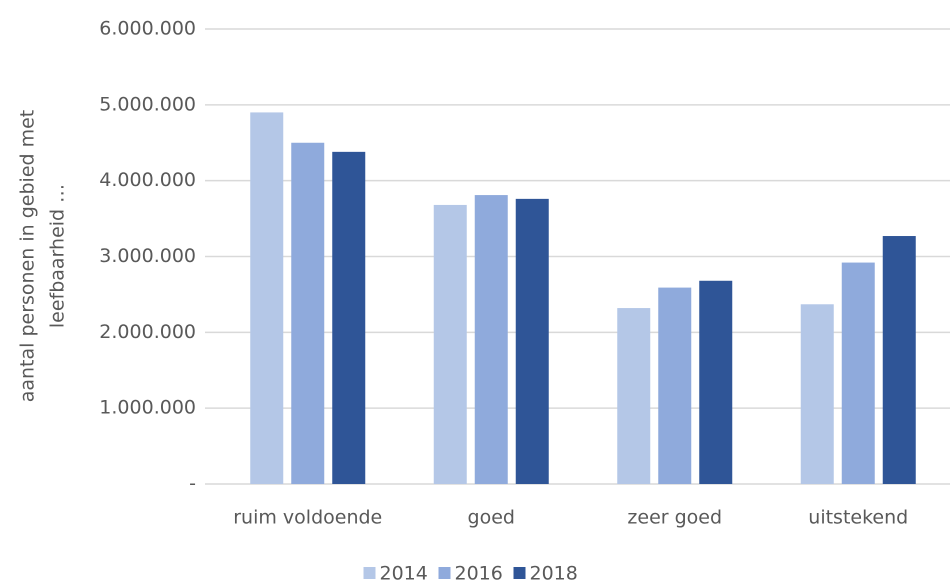 Image resolution: width=952 pixels, height=584 pixels. I want to click on legend-label: 2016, so click(479, 573).